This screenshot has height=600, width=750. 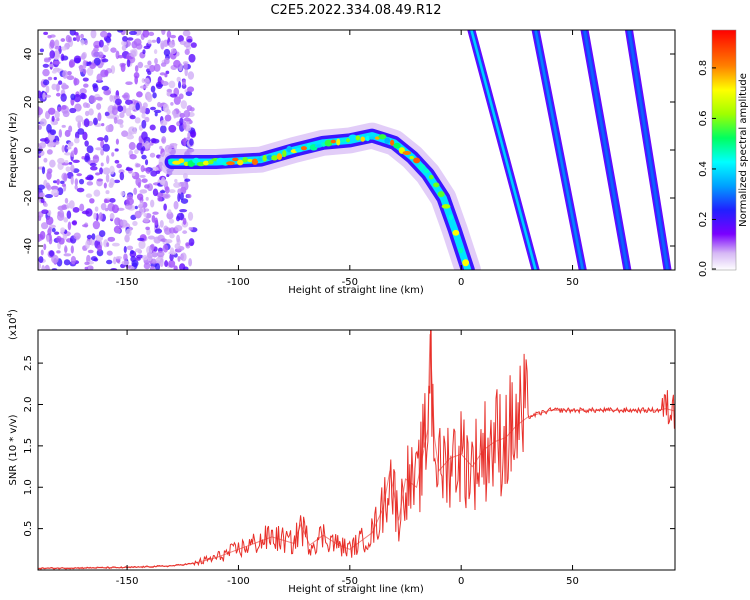 What do you see at coordinates (28, 54) in the screenshot?
I see `y-tick-label: 40` at bounding box center [28, 54].